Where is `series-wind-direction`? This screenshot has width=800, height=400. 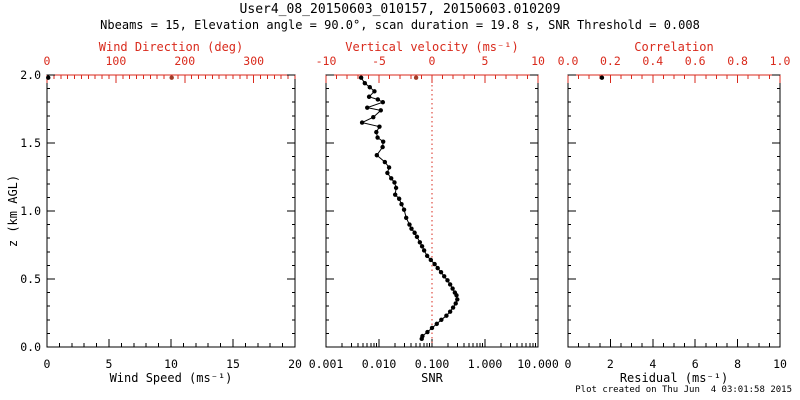 series-wind-direction is located at coordinates (171, 77).